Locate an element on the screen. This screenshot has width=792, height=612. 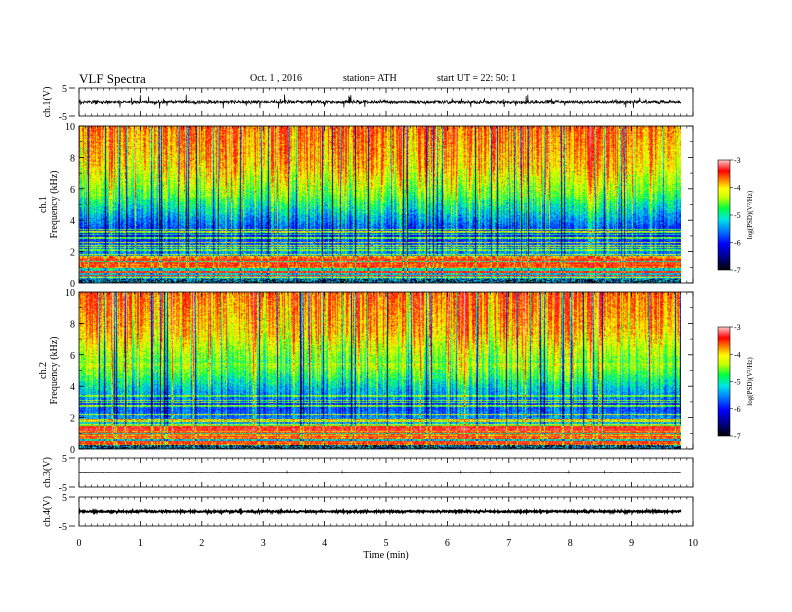
ch3-waveform-ytick-label: -5 is located at coordinates (63, 488).